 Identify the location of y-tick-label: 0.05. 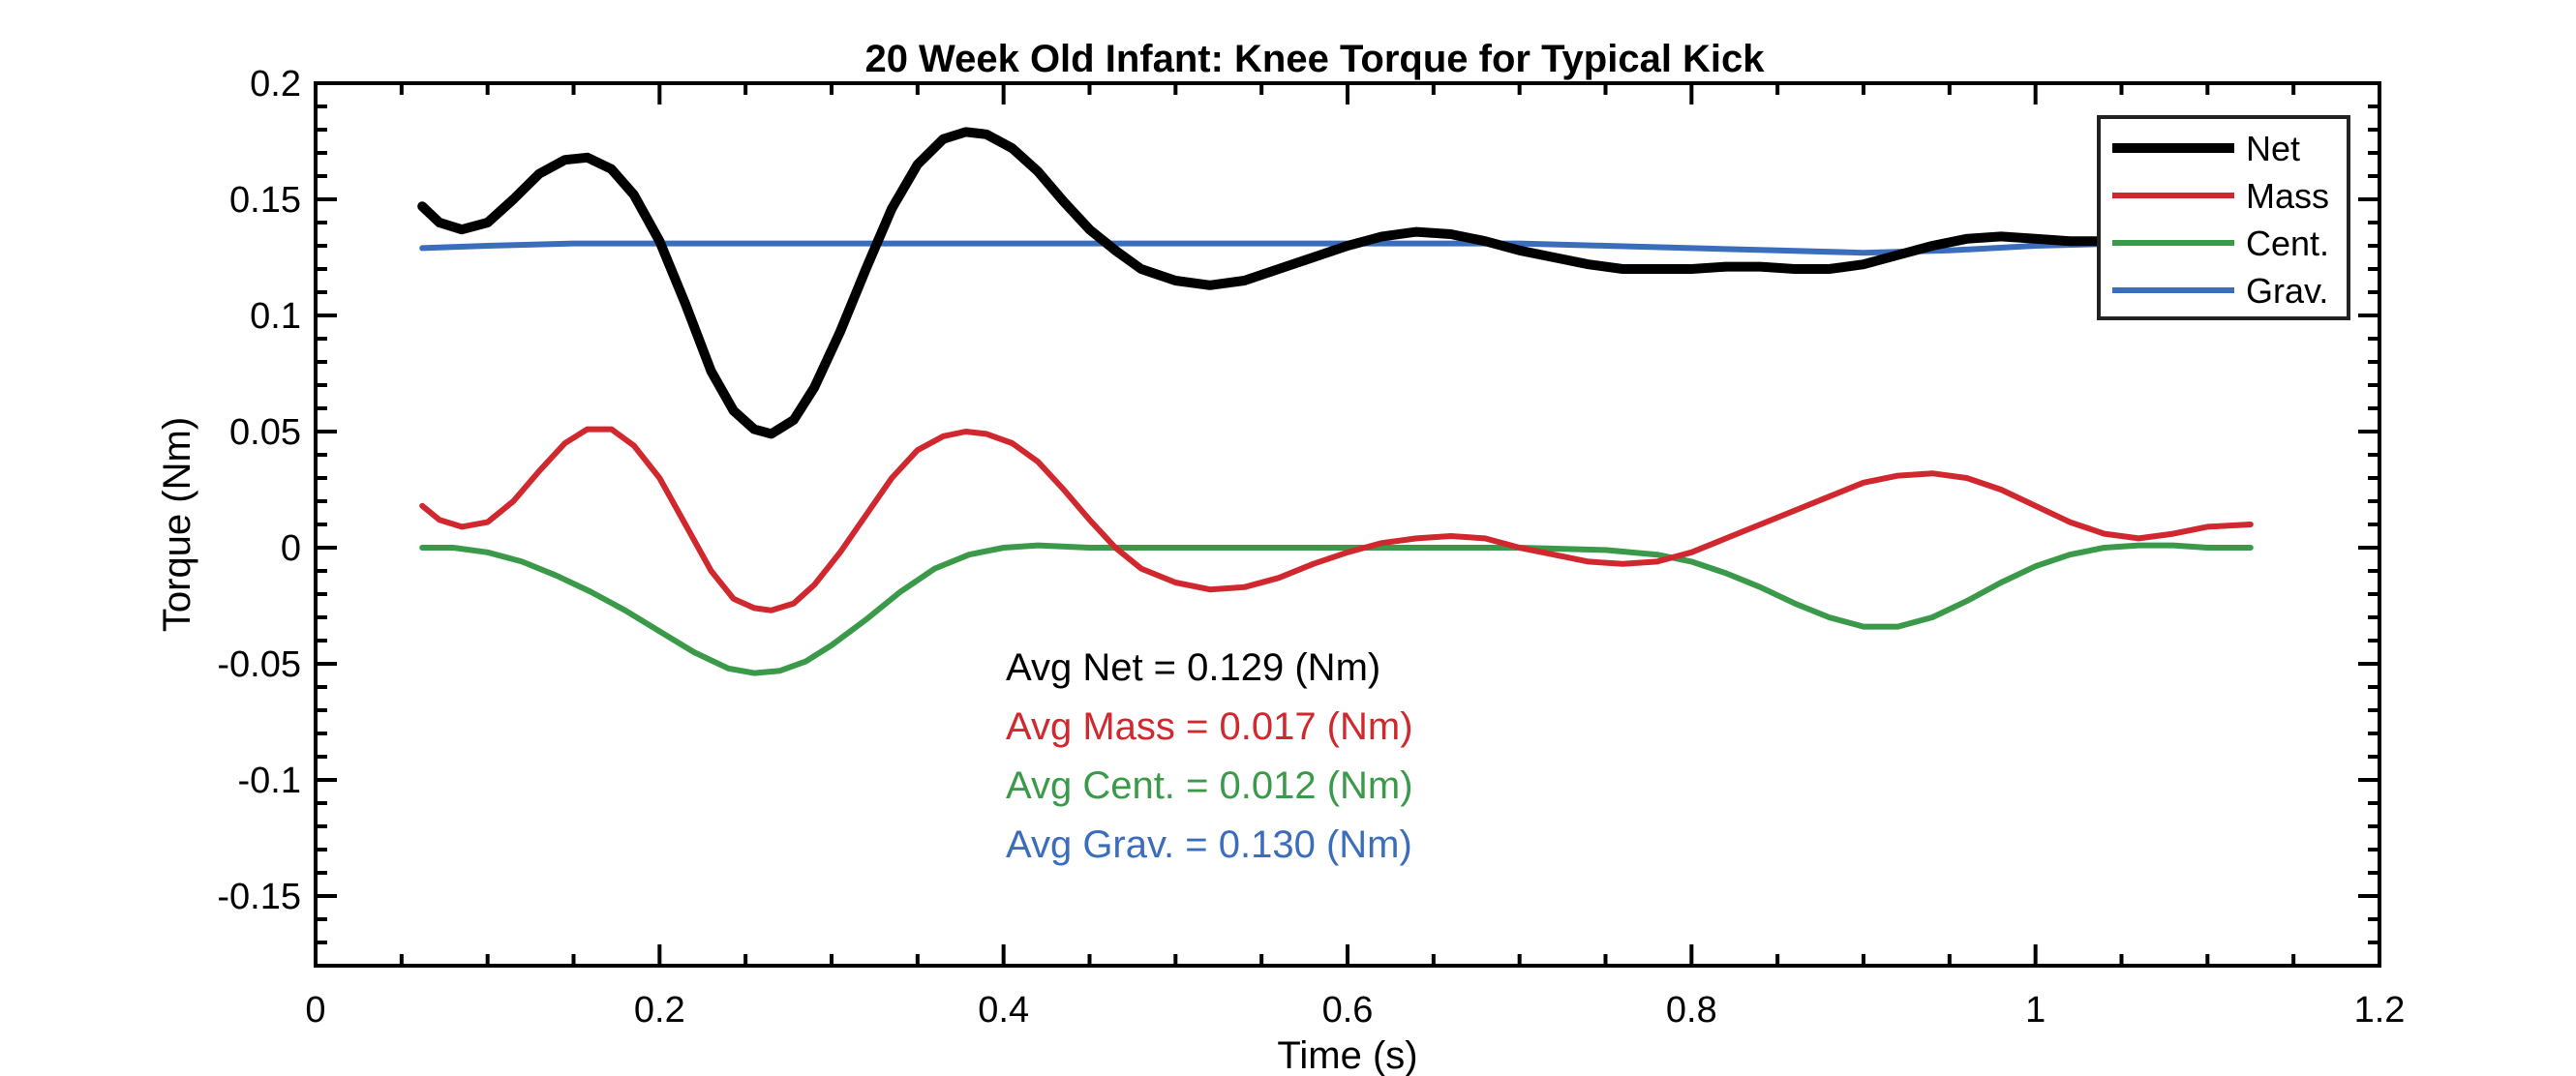
(265, 432).